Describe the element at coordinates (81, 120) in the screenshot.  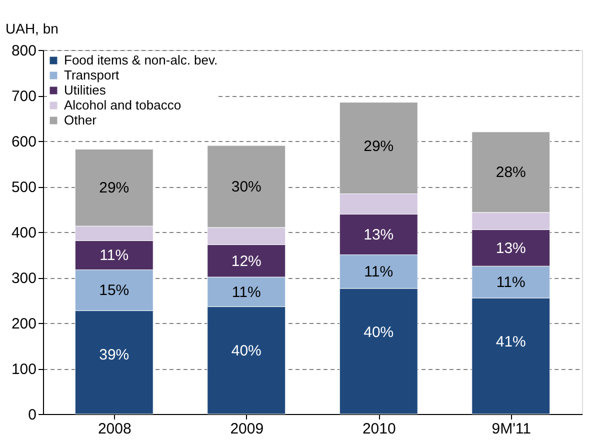
I see `legend-label: Other` at that location.